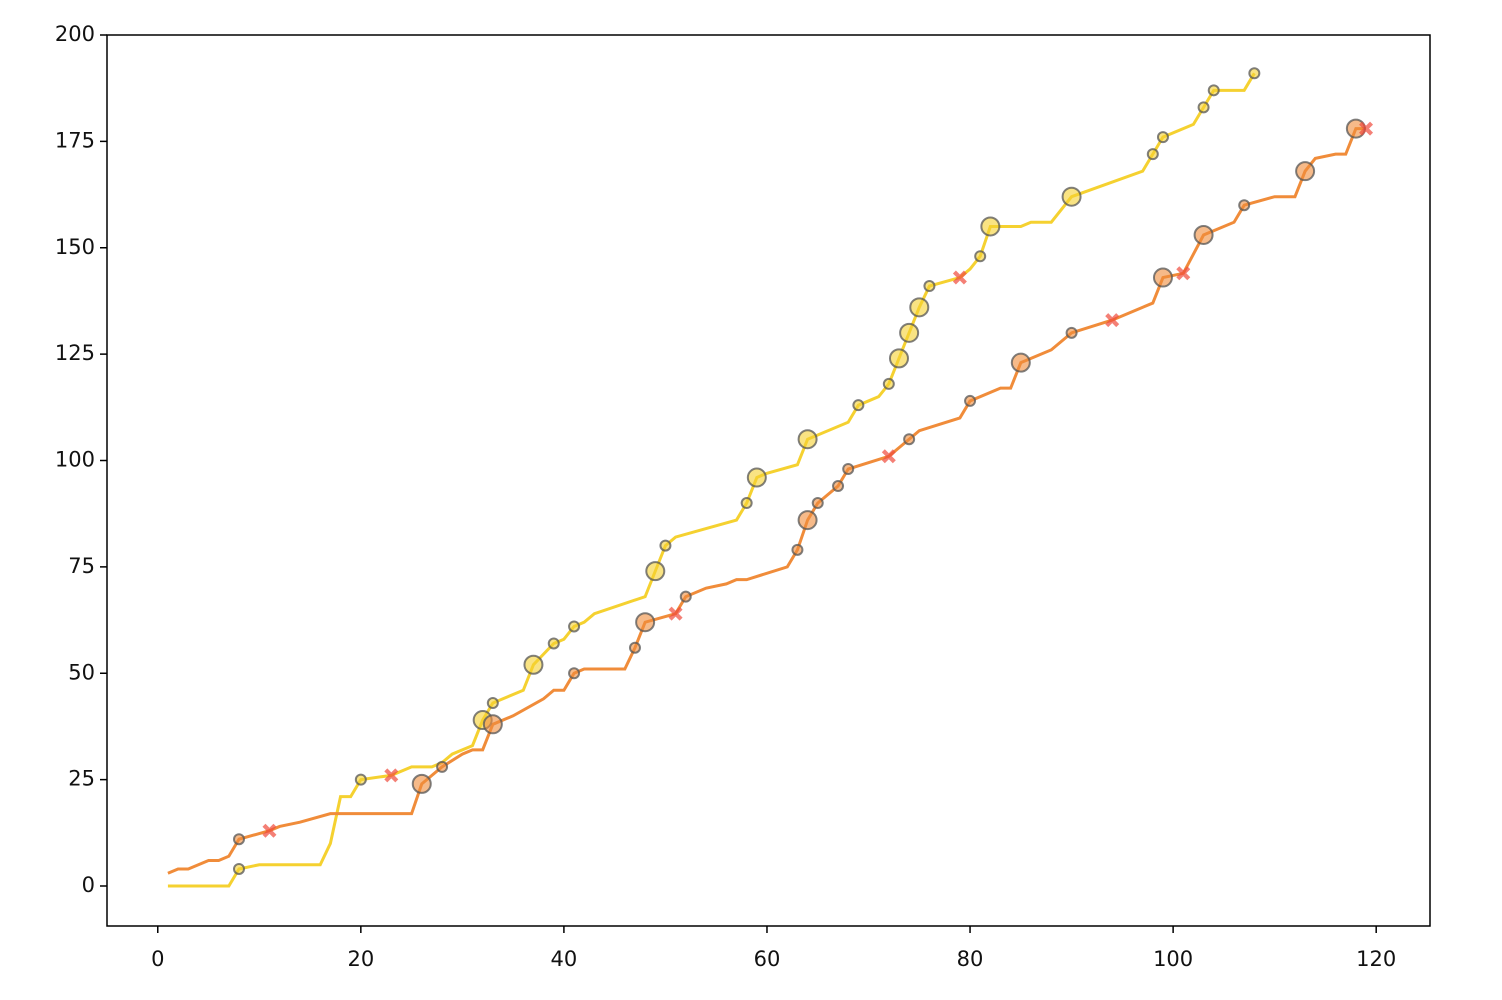  Describe the element at coordinates (75, 247) in the screenshot. I see `y-tick-label: 150` at that location.